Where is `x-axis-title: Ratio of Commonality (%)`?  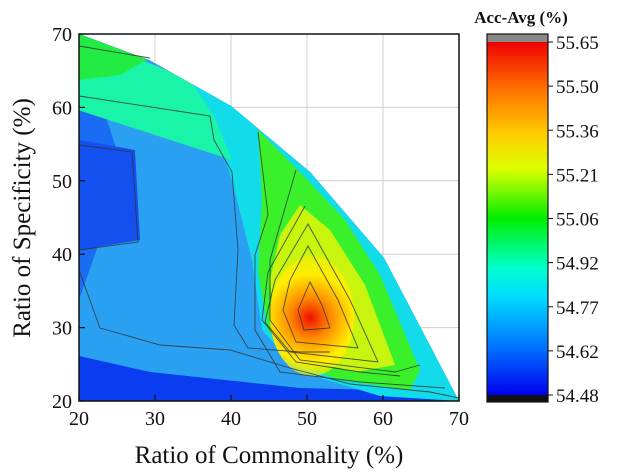
x-axis-title: Ratio of Commonality (%) is located at coordinates (269, 455).